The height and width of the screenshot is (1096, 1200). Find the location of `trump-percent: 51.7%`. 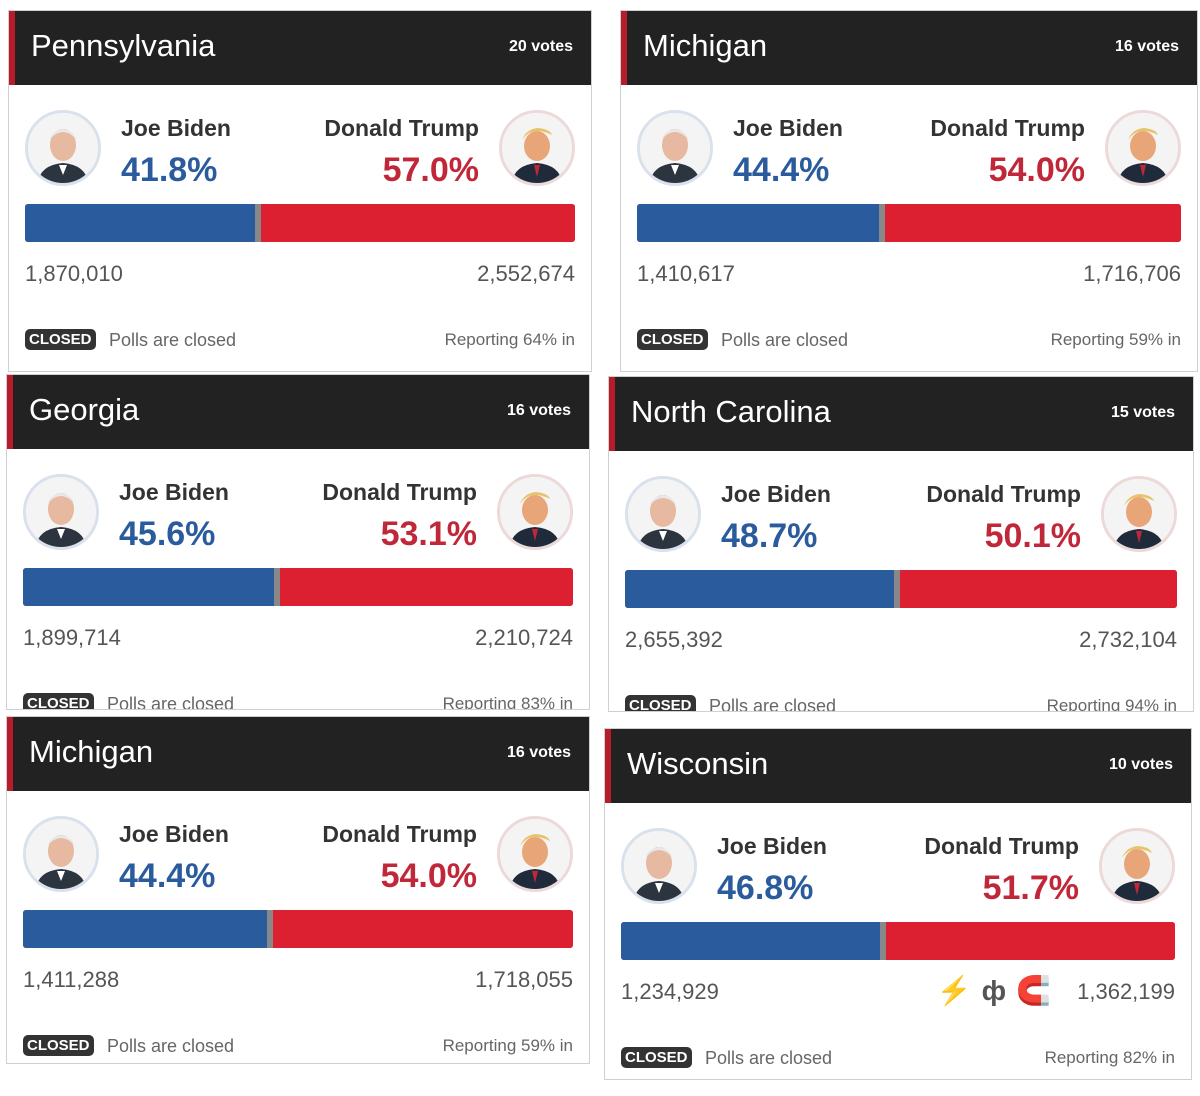

trump-percent: 51.7% is located at coordinates (1030, 888).